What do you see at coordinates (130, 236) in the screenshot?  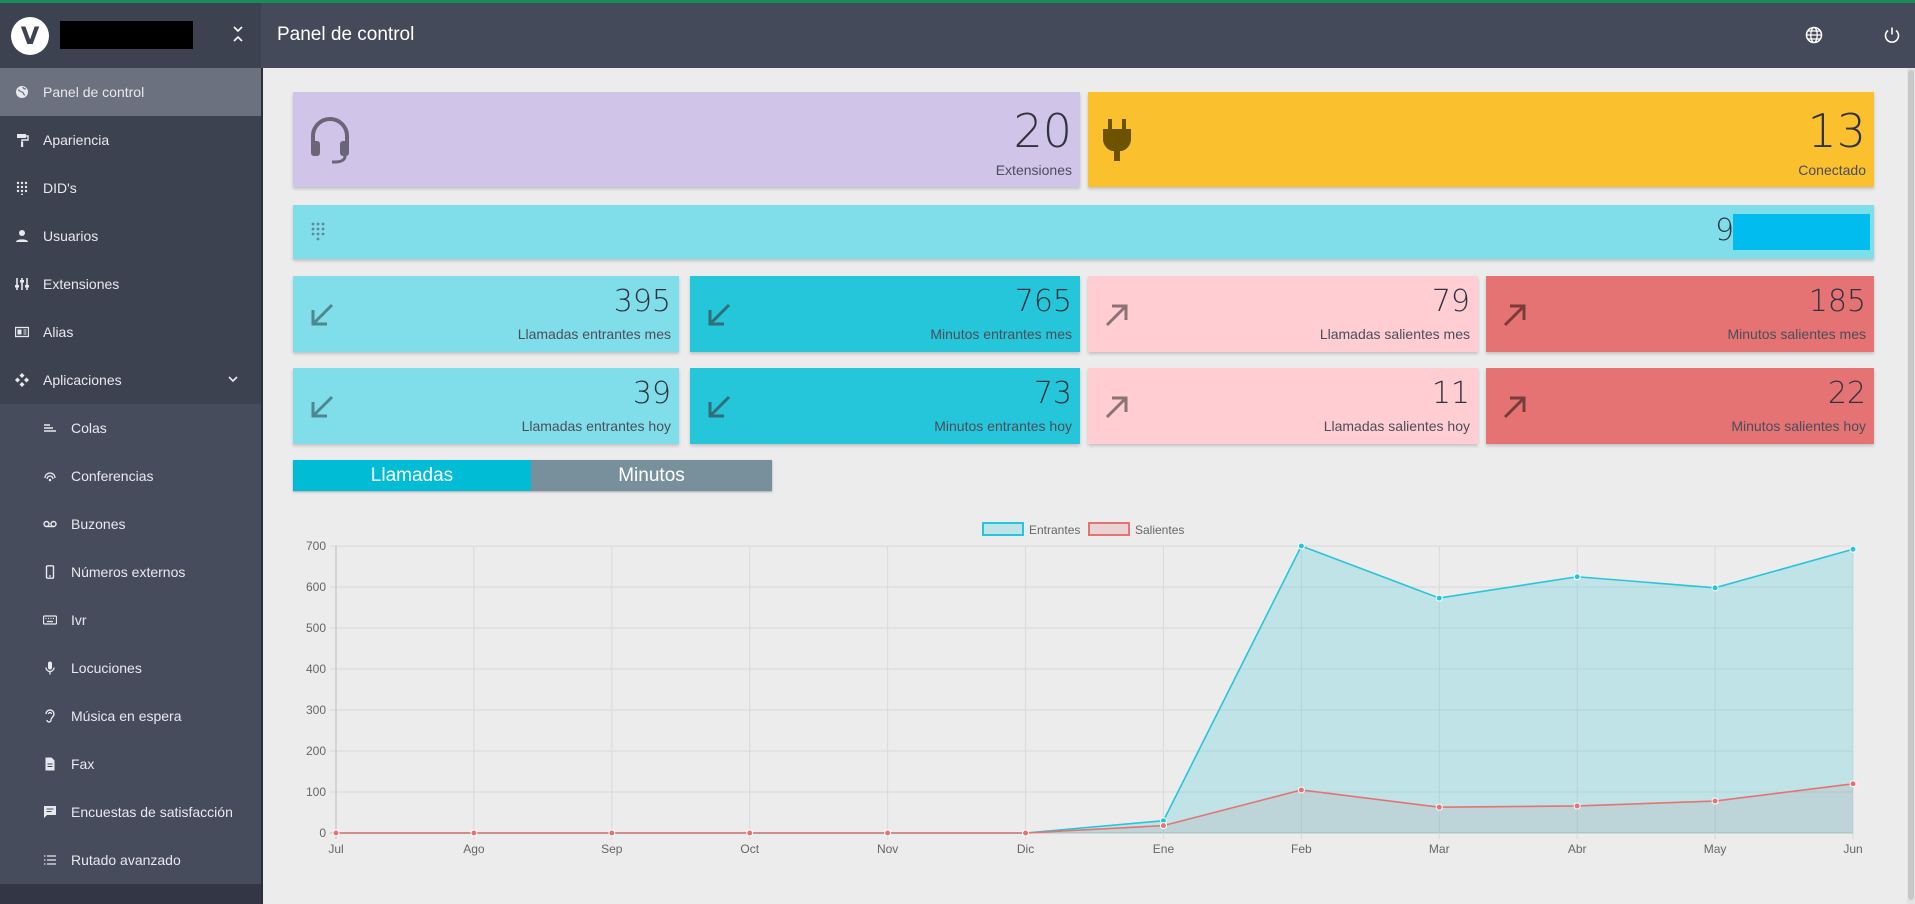 I see `sidebar-item-usuarios: Usuarios` at bounding box center [130, 236].